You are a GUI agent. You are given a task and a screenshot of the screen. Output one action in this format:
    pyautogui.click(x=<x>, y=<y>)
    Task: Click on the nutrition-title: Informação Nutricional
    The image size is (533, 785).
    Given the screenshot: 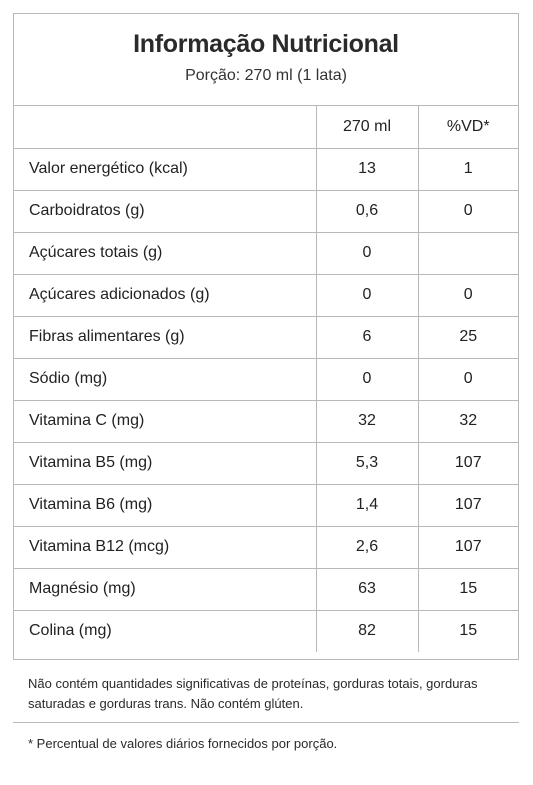 What is the action you would take?
    pyautogui.click(x=266, y=44)
    